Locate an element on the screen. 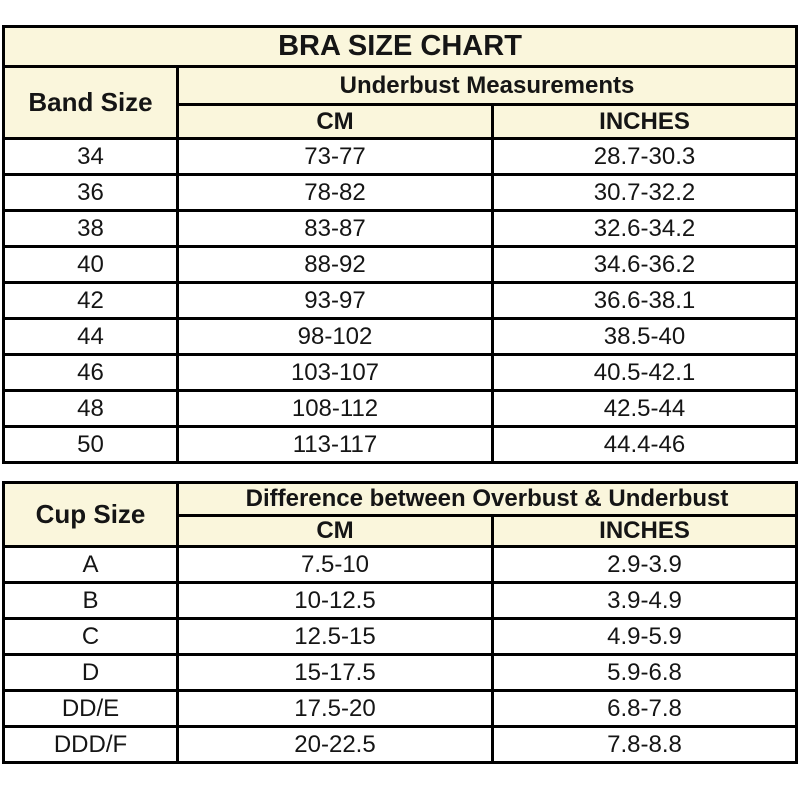 This screenshot has height=800, width=800. difference-group-header: Difference between Overbust & Underbust is located at coordinates (487, 499).